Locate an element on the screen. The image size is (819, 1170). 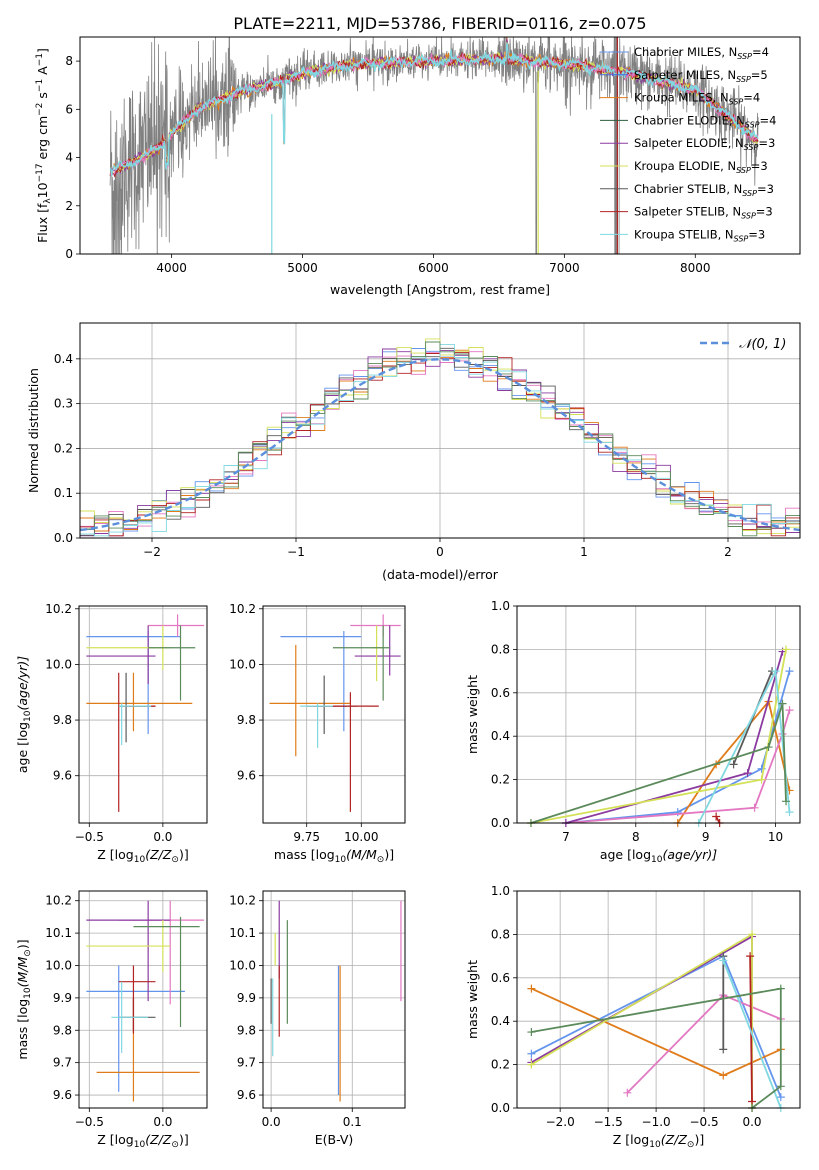
label-part: (Z/Z is located at coordinates (674, 1139).